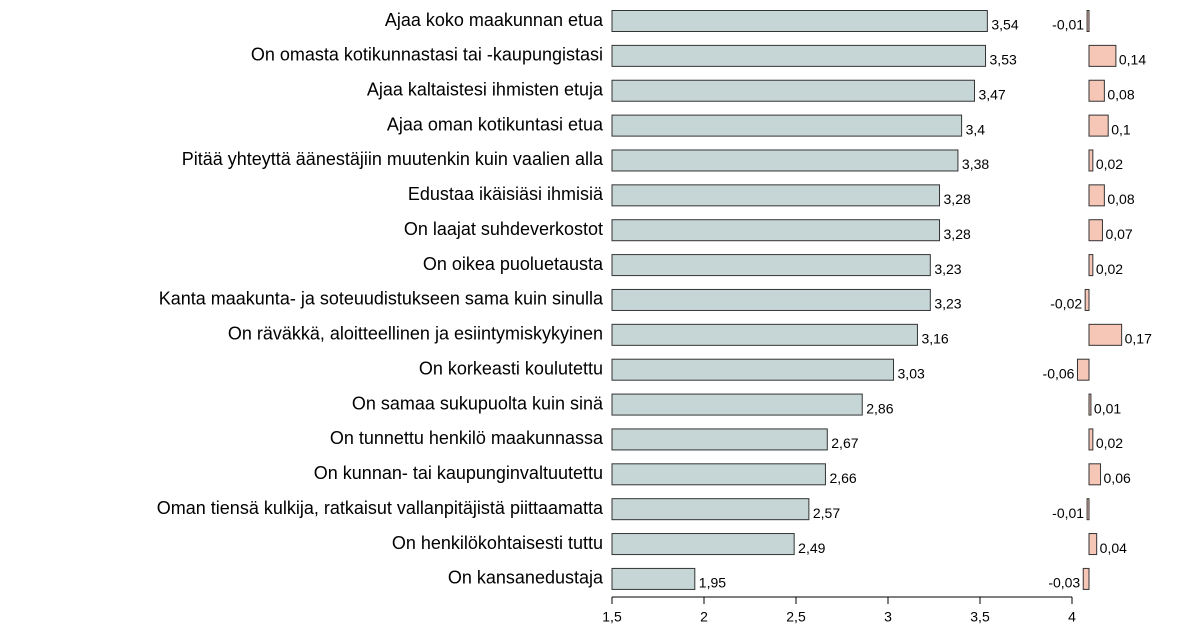 The image size is (1183, 632). What do you see at coordinates (1072, 617) in the screenshot?
I see `x-tick-label: 4` at bounding box center [1072, 617].